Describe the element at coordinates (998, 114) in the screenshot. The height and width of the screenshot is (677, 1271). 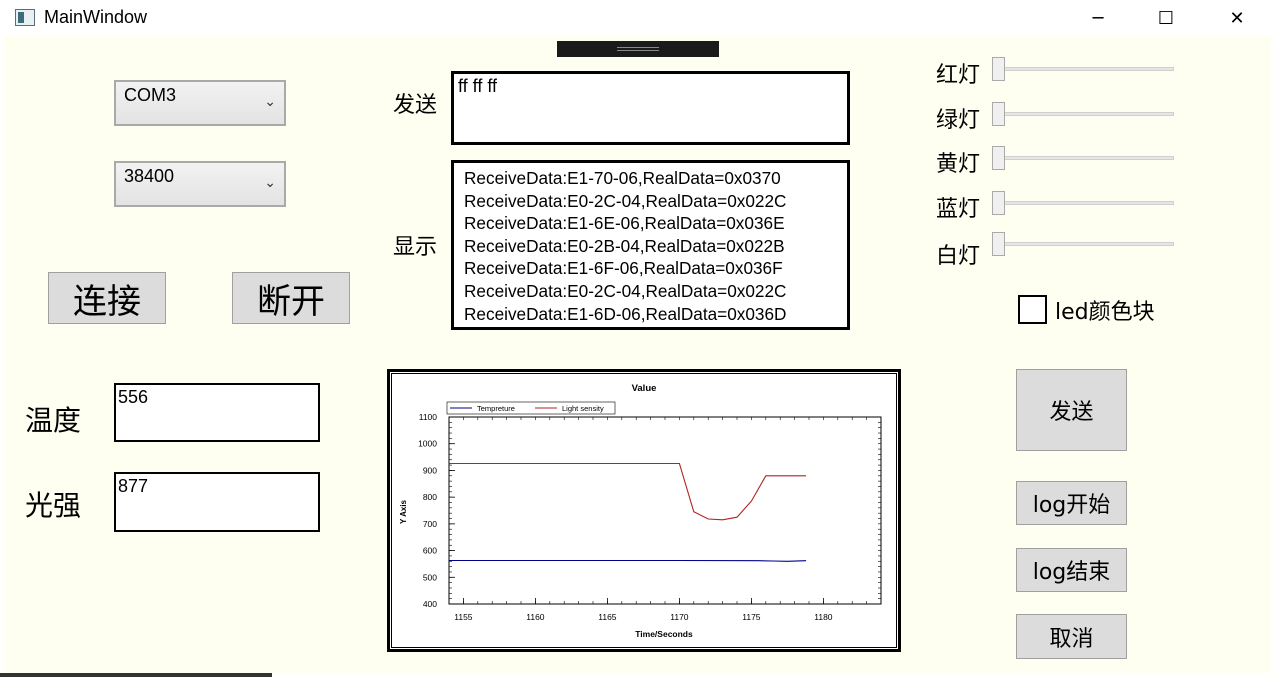
I see `green-light-slider-thumb` at that location.